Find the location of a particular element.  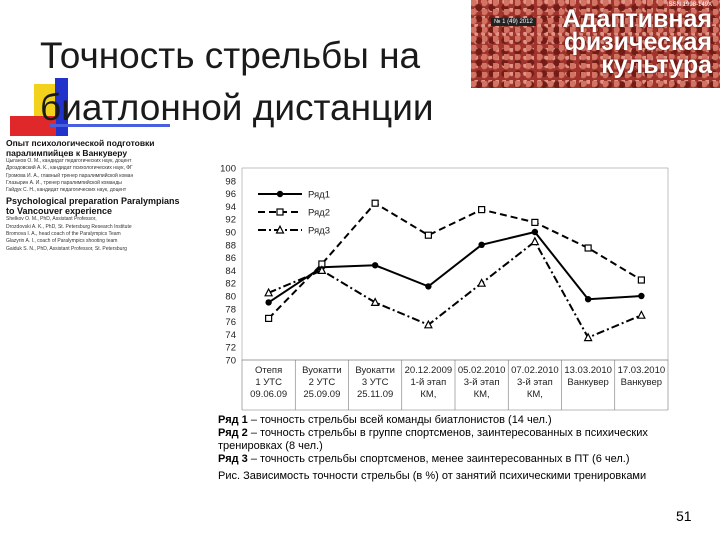

legend-label-2: Ряд2 is located at coordinates (319, 213).